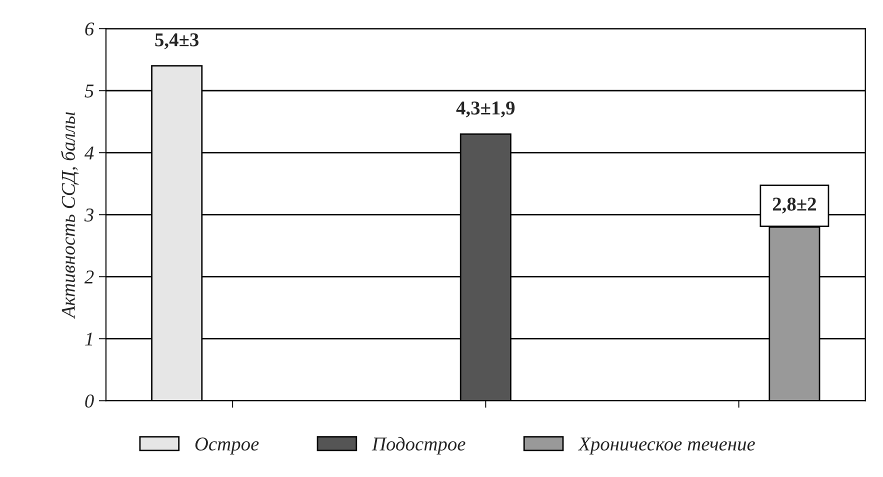 This screenshot has width=883, height=477. I want to click on data-label: 5,4±3, so click(177, 41).